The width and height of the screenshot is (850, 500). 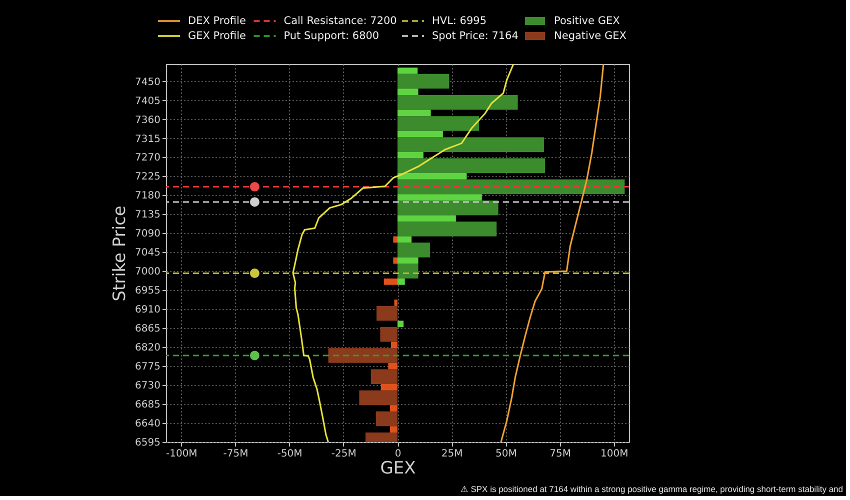 What do you see at coordinates (332, 36) in the screenshot?
I see `legend-label: Put Support: 6800` at bounding box center [332, 36].